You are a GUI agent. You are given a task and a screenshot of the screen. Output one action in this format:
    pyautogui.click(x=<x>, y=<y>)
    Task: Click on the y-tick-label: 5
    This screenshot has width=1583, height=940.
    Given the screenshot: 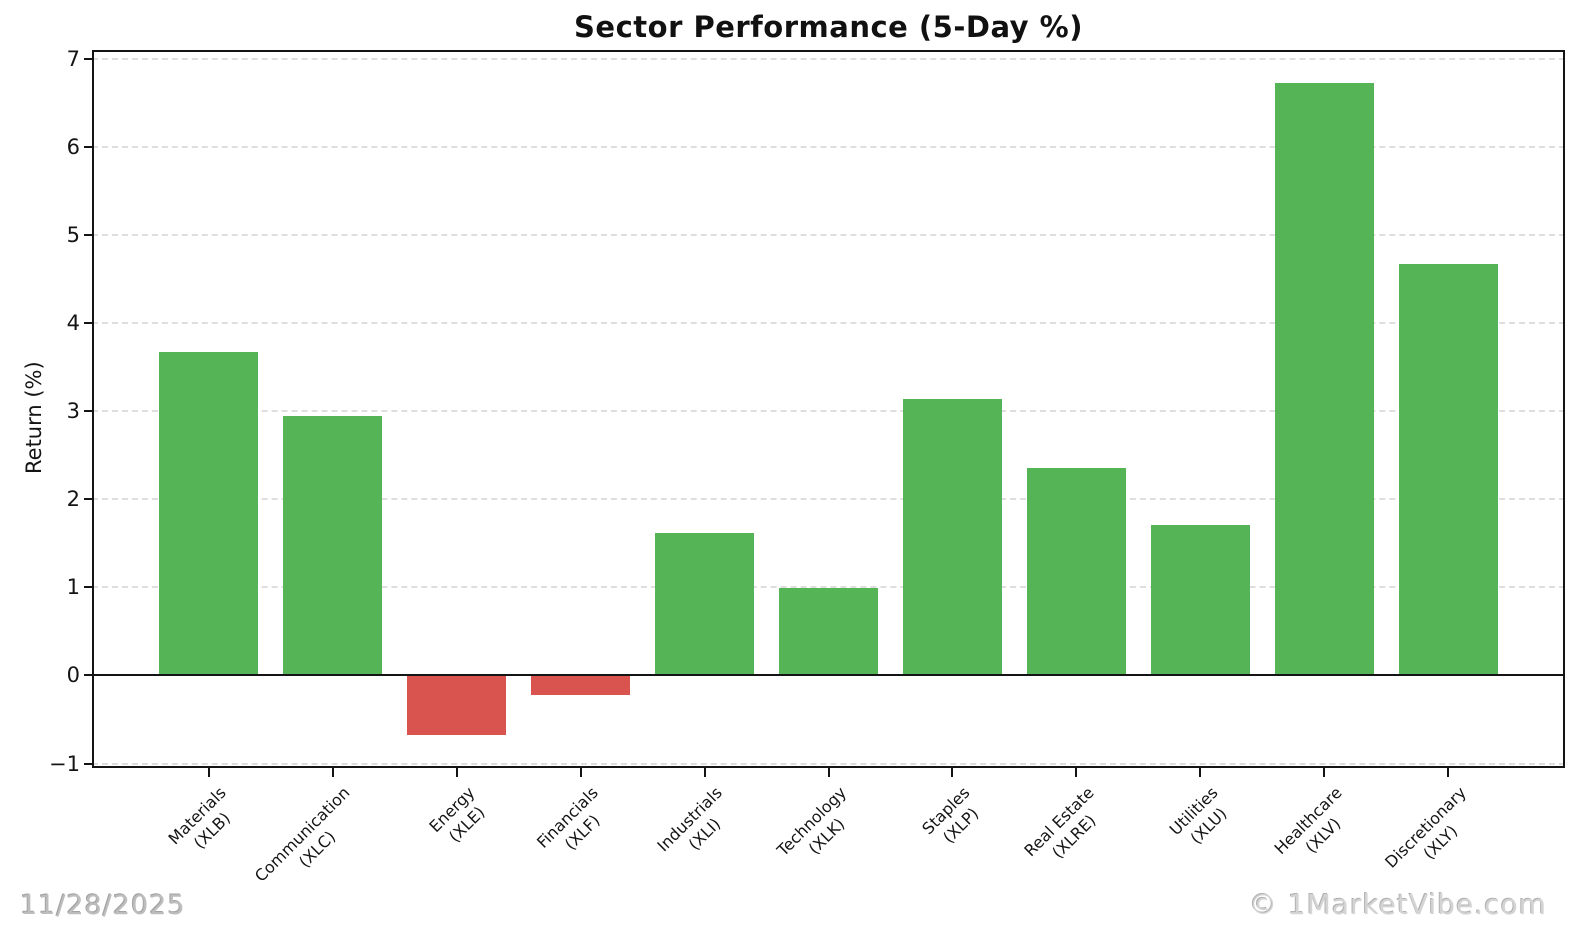 What is the action you would take?
    pyautogui.click(x=73, y=235)
    